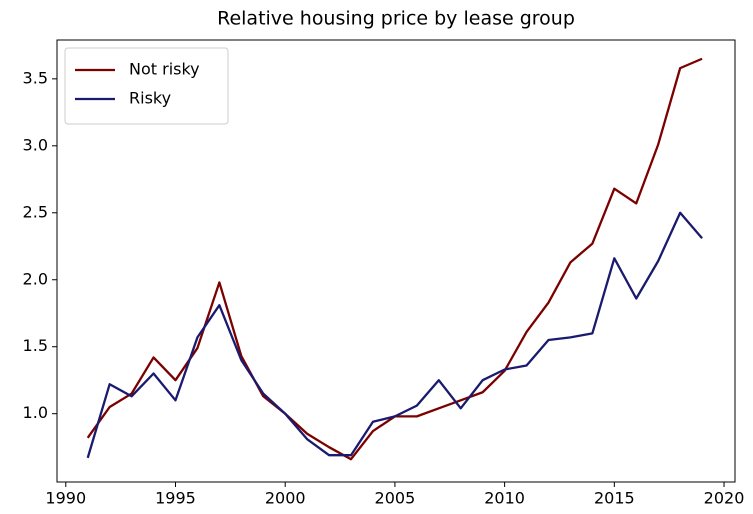 This screenshot has height=514, width=753. Describe the element at coordinates (724, 498) in the screenshot. I see `x-tick-label: 2020` at that location.